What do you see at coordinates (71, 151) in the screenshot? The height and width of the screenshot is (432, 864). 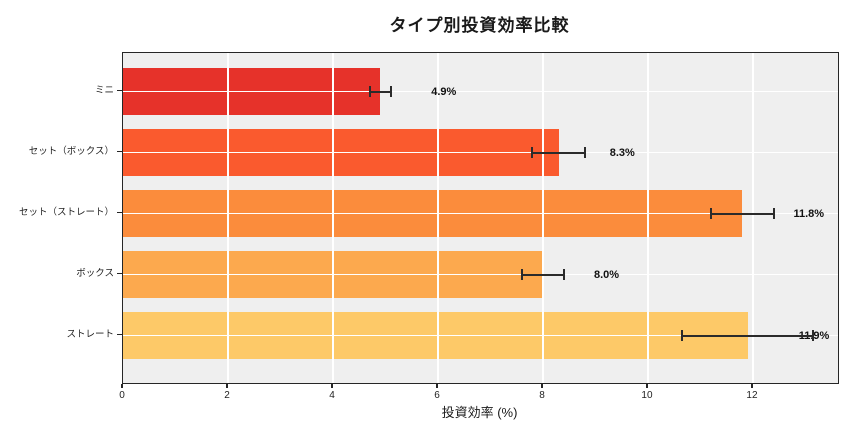 I see `y-tick-label: セット（ボックス）` at bounding box center [71, 151].